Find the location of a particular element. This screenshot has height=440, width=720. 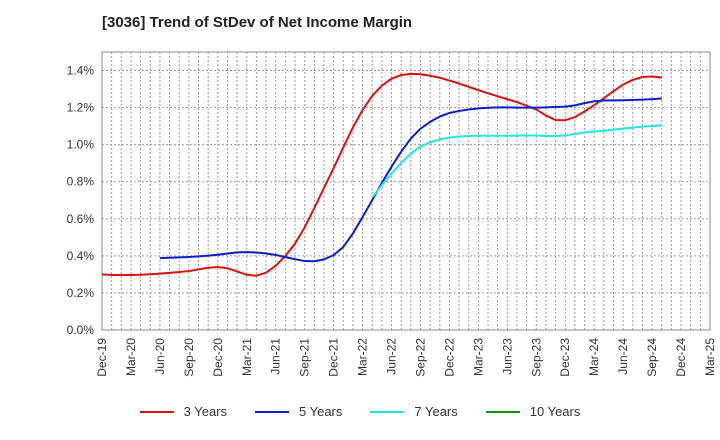

x-tick-label: Mar-25 is located at coordinates (710, 357).